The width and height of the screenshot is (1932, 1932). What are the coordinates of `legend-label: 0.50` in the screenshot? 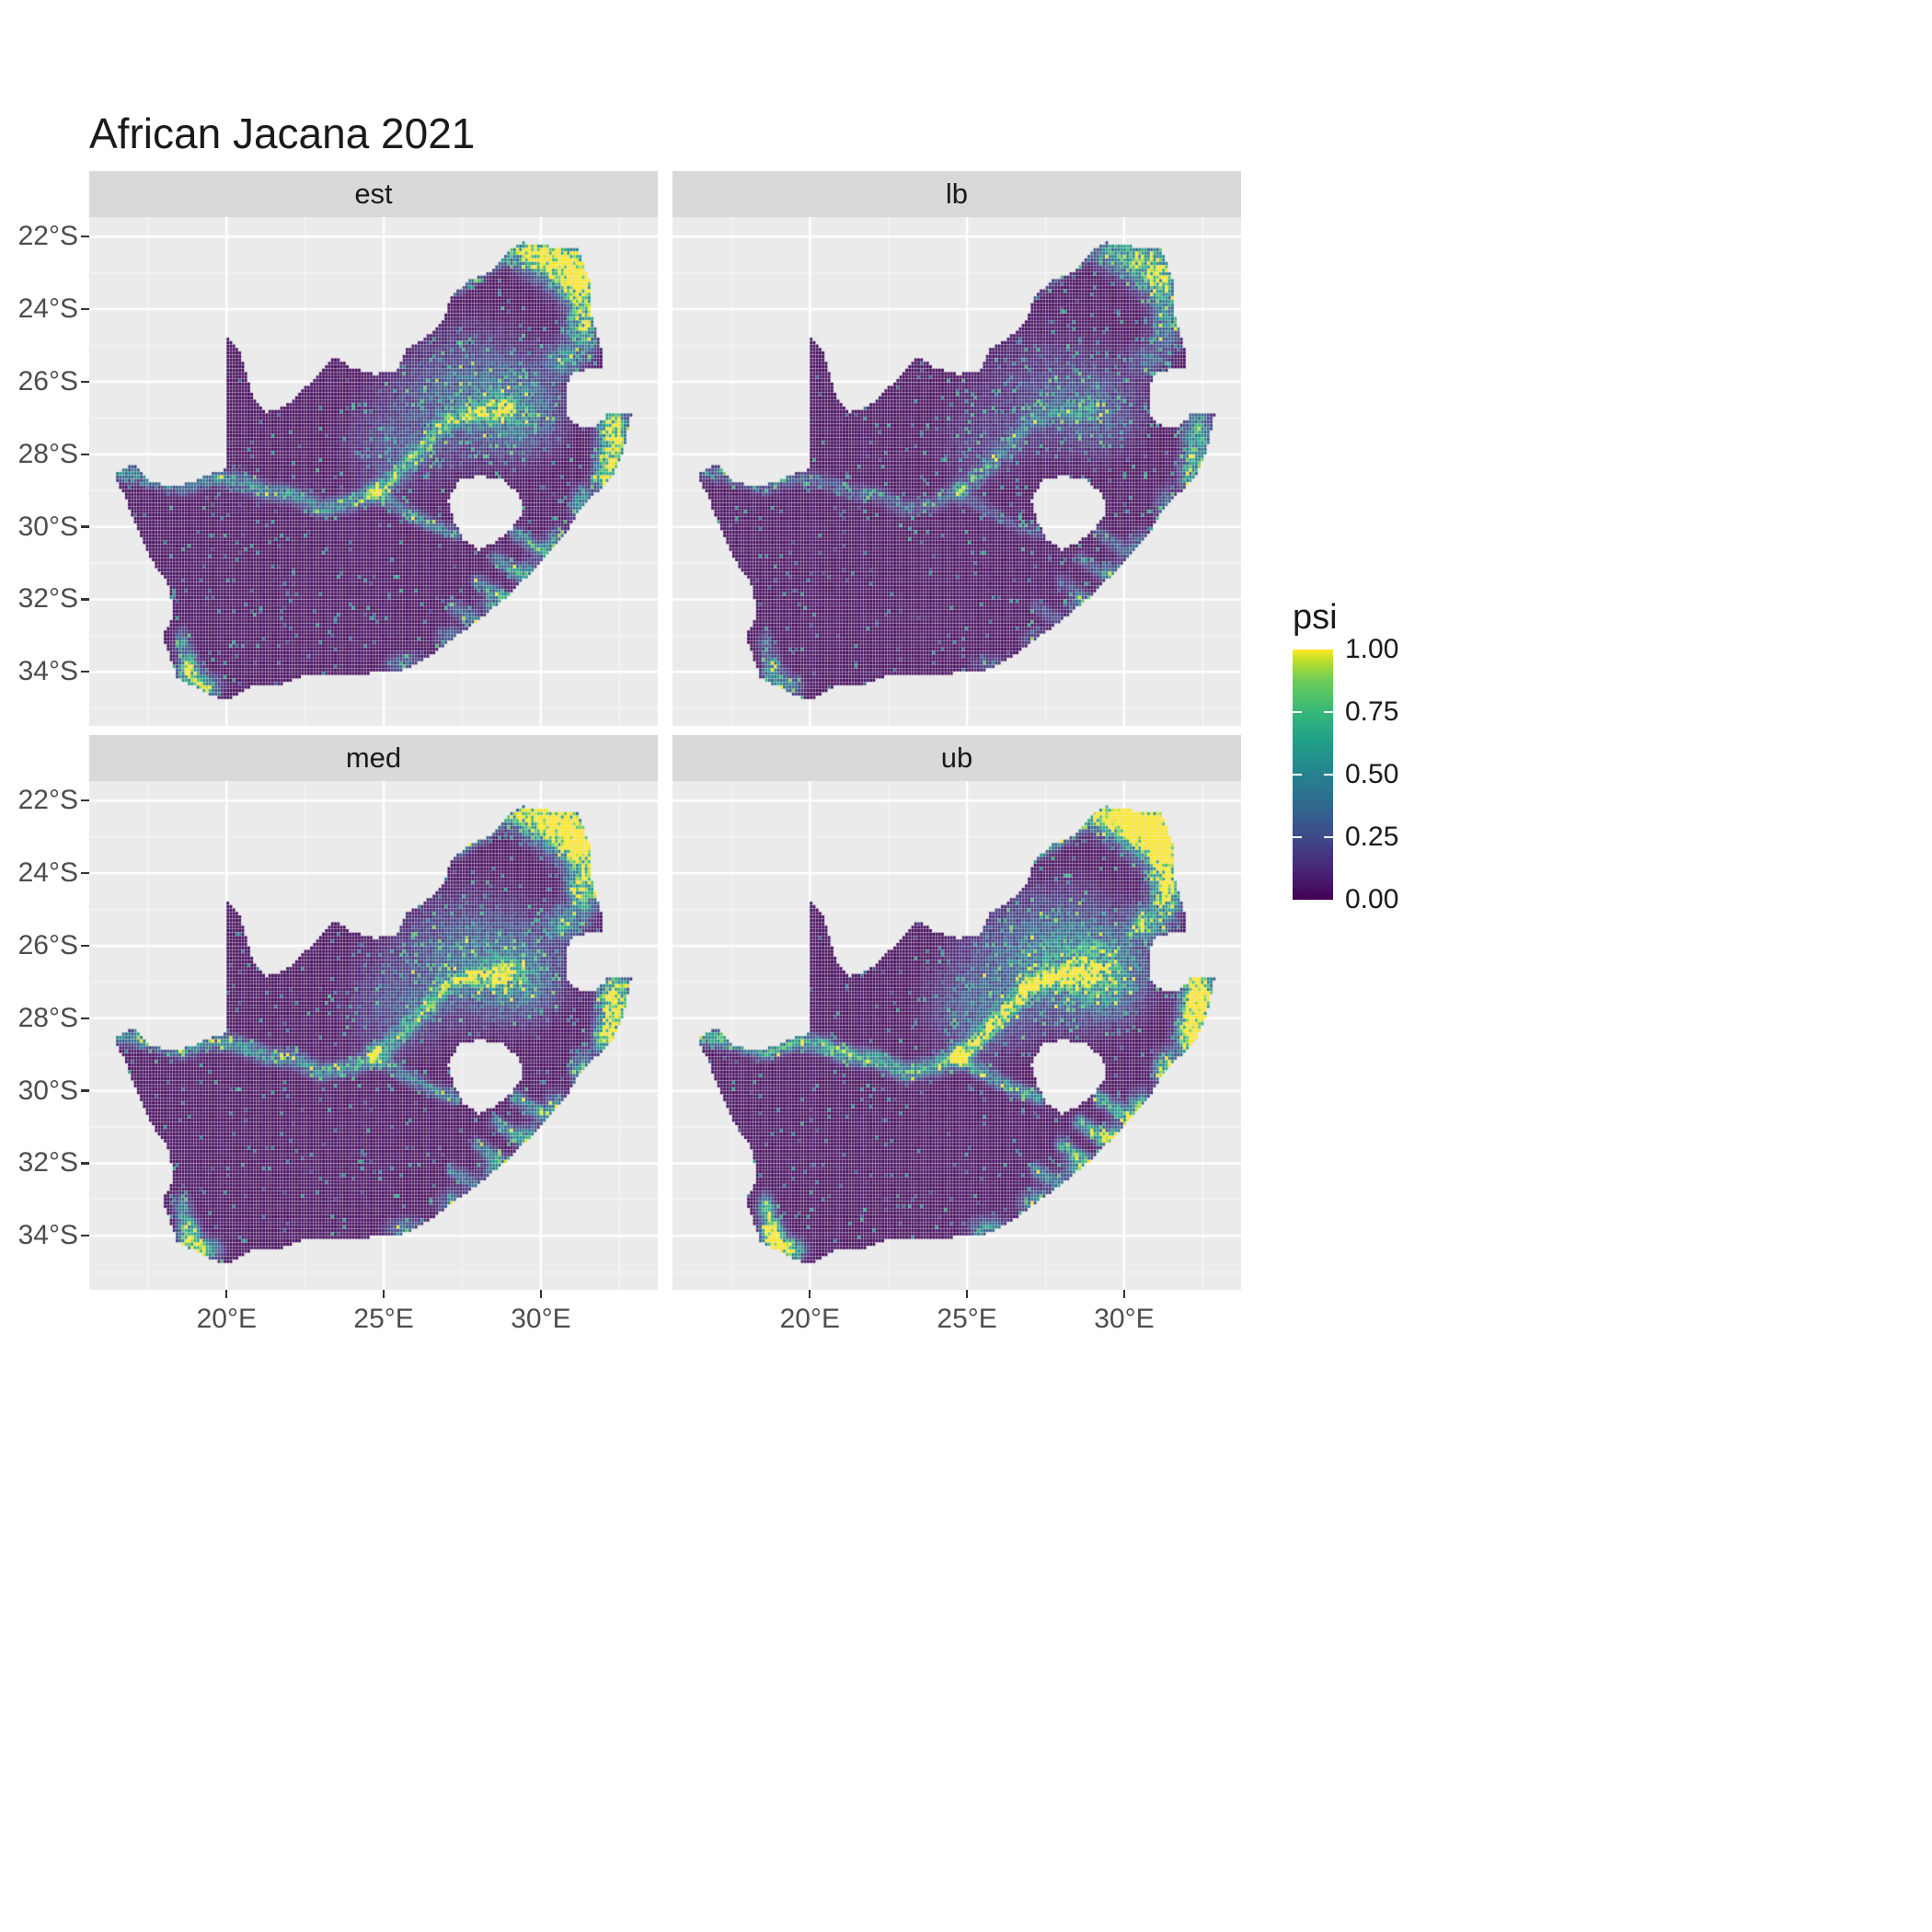 It's located at (1372, 774).